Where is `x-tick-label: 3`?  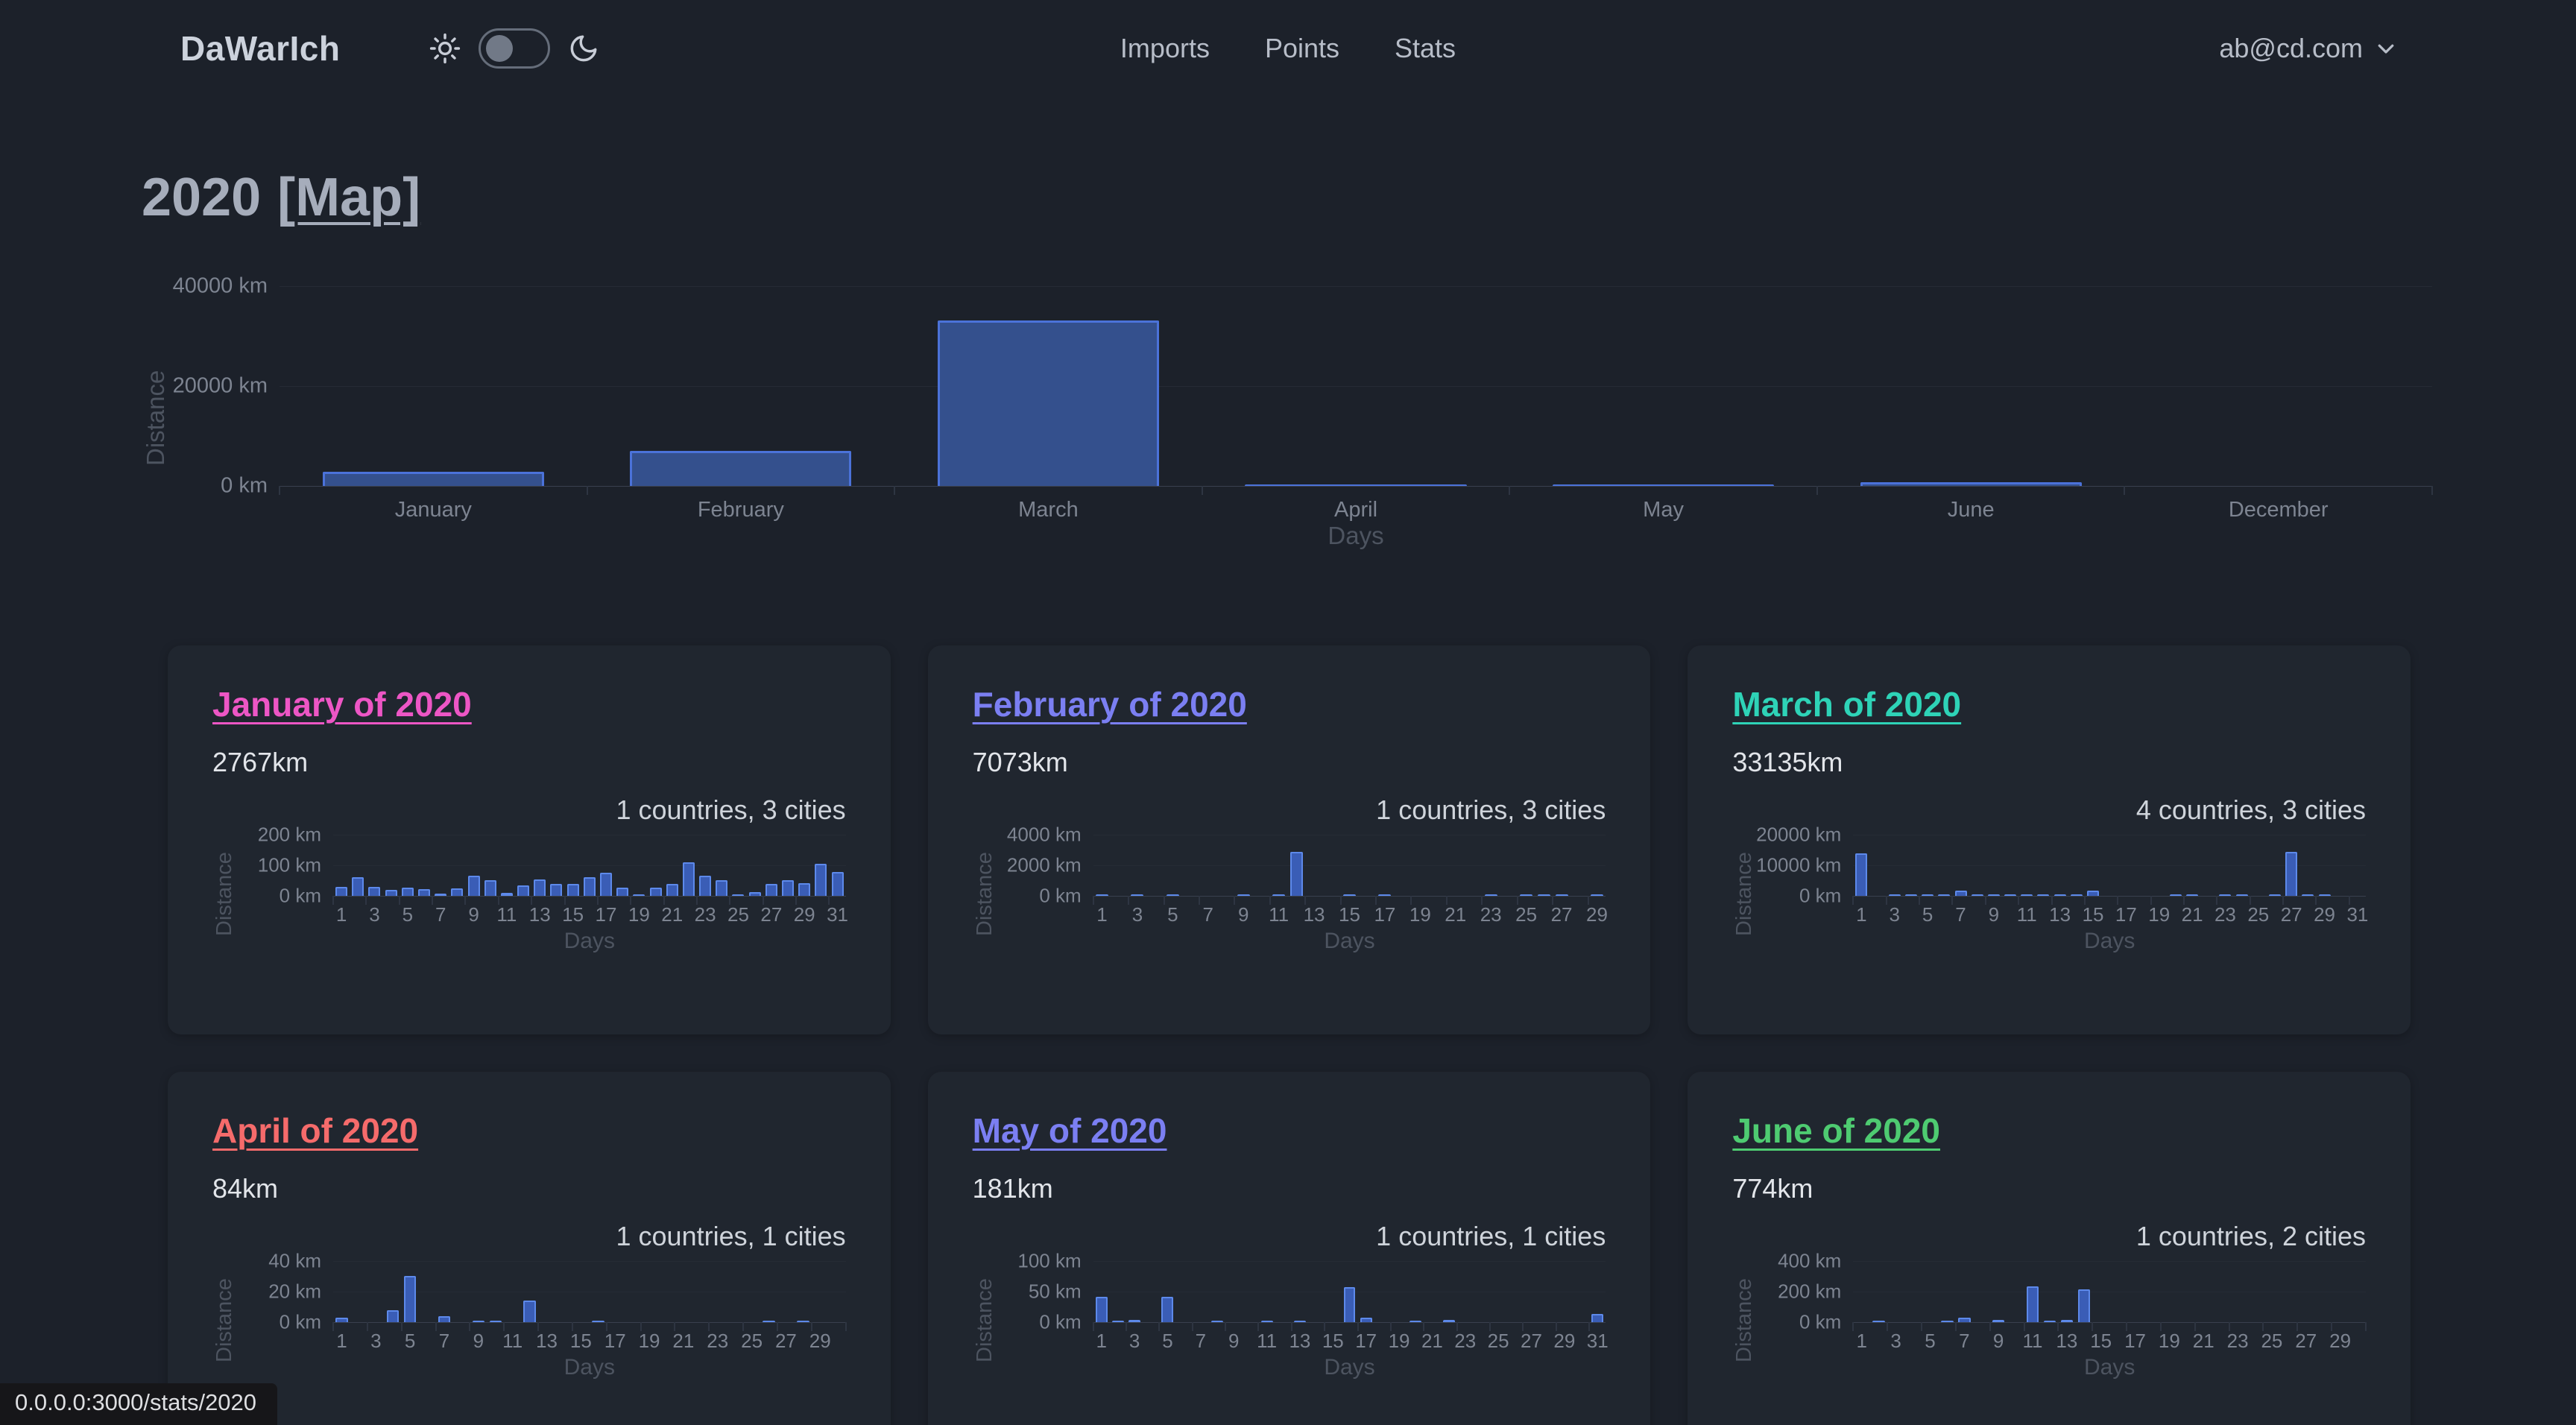
x-tick-label: 3 is located at coordinates (374, 915).